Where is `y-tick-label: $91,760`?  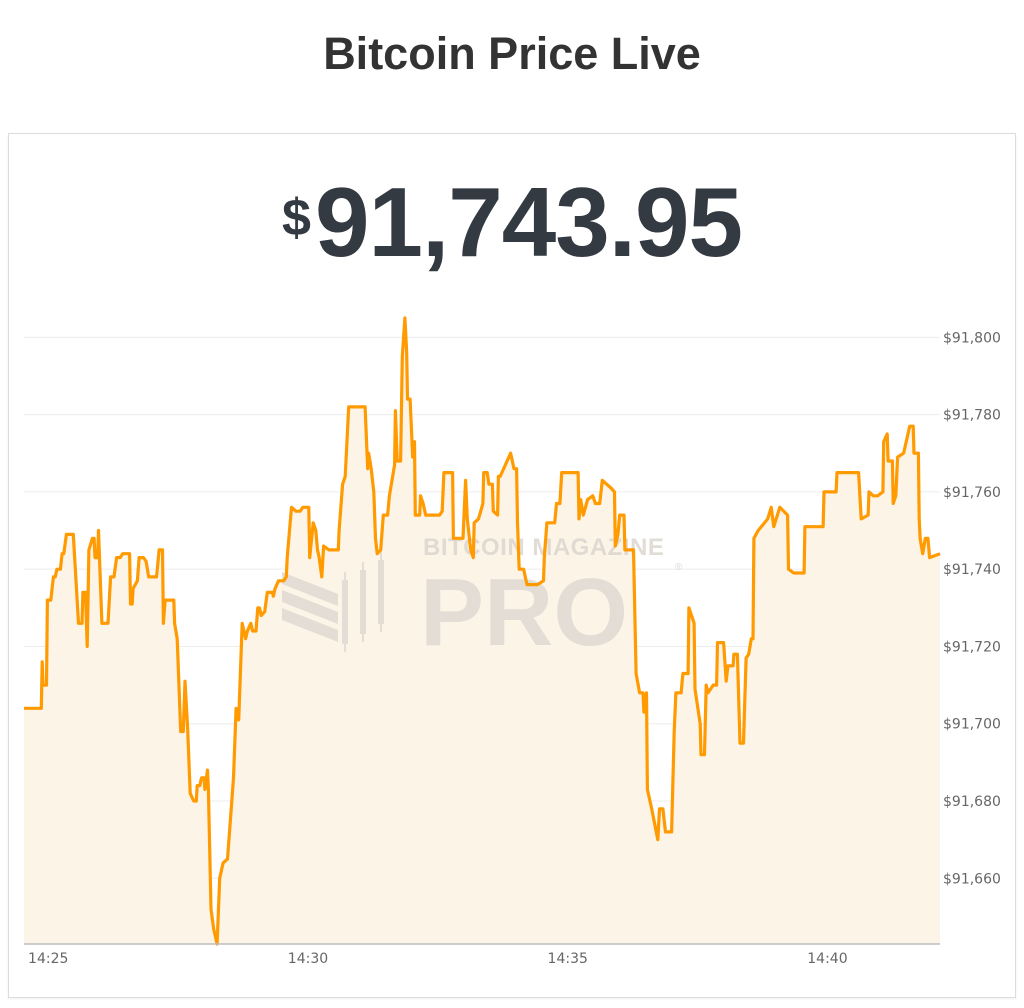
y-tick-label: $91,760 is located at coordinates (972, 493).